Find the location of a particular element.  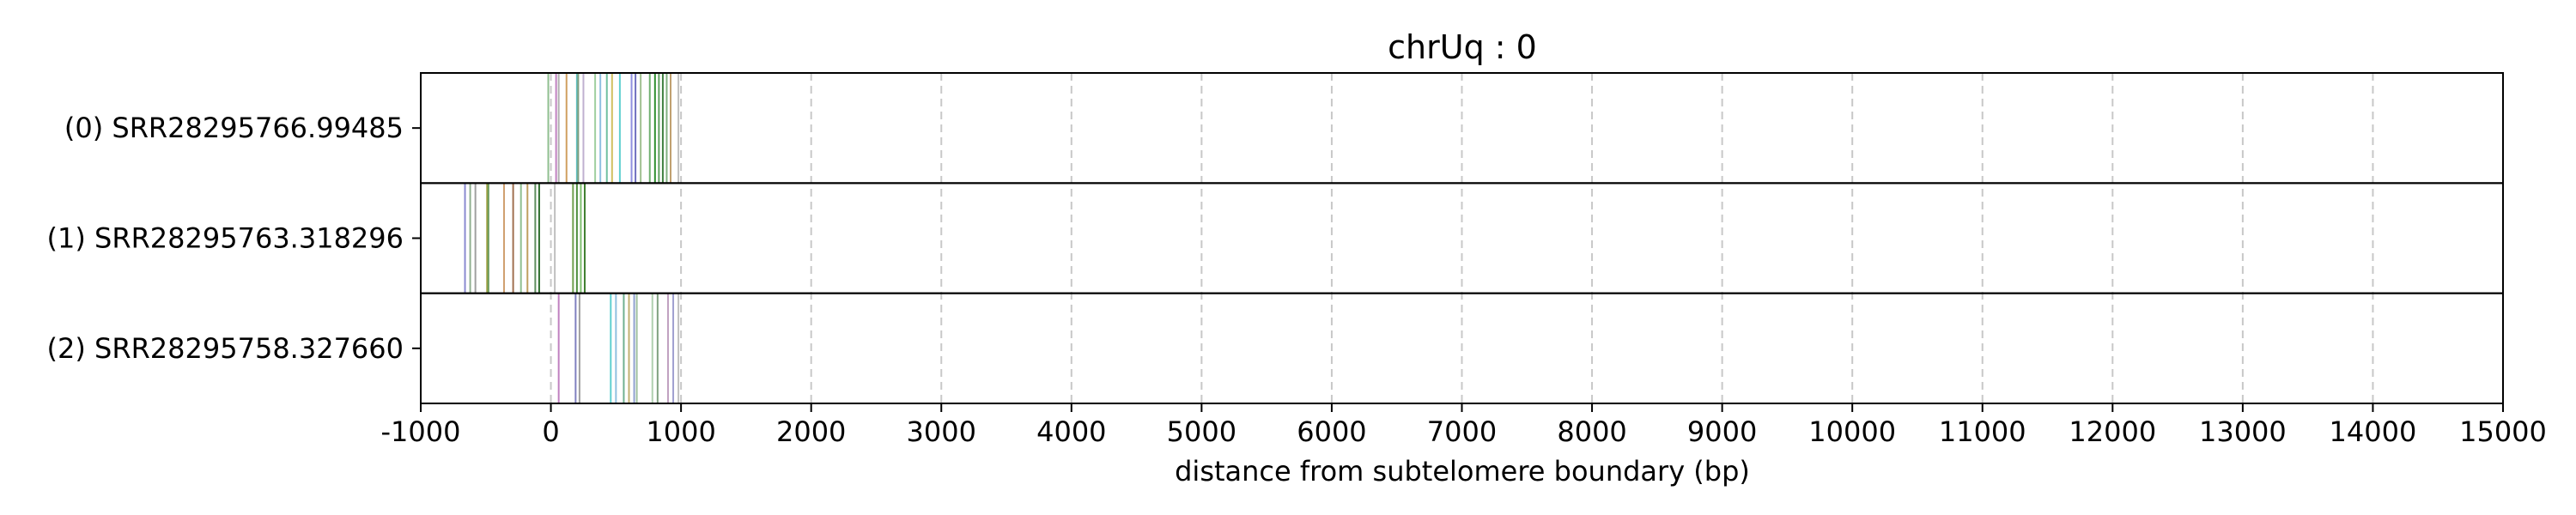

x-tick-label: -1000 is located at coordinates (421, 431).